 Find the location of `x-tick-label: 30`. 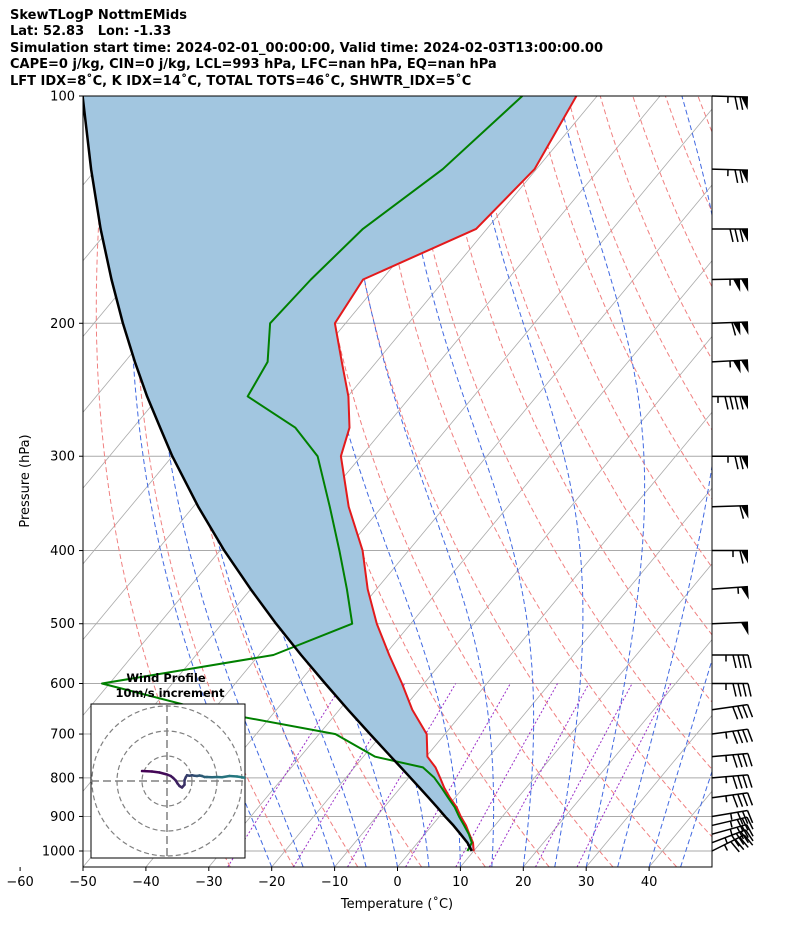

x-tick-label: 30 is located at coordinates (586, 882).